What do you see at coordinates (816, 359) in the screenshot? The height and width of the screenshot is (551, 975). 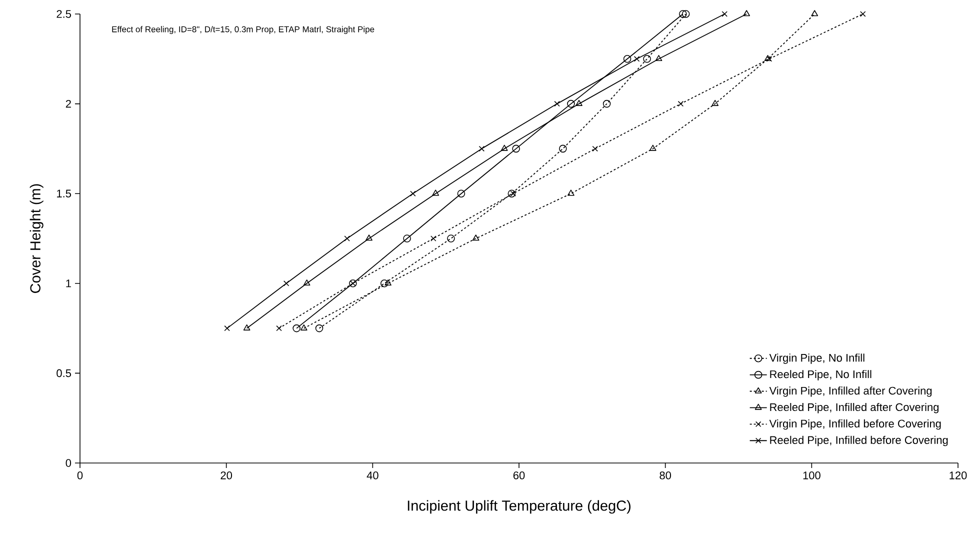 I see `legend-label: Virgin Pipe, No Infill` at bounding box center [816, 359].